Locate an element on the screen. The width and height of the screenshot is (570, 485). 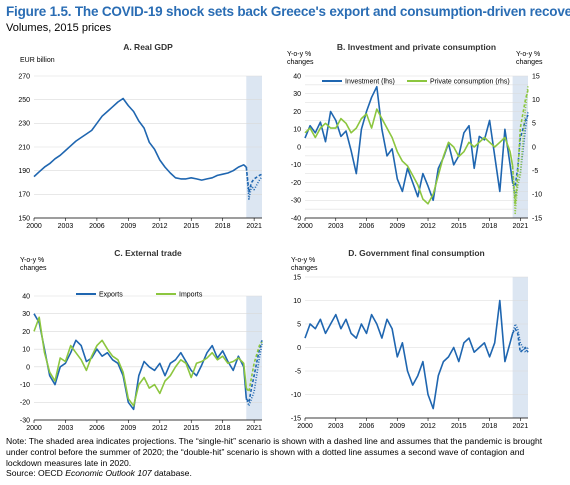
series-line-main-dashed is located at coordinates (520, 340).